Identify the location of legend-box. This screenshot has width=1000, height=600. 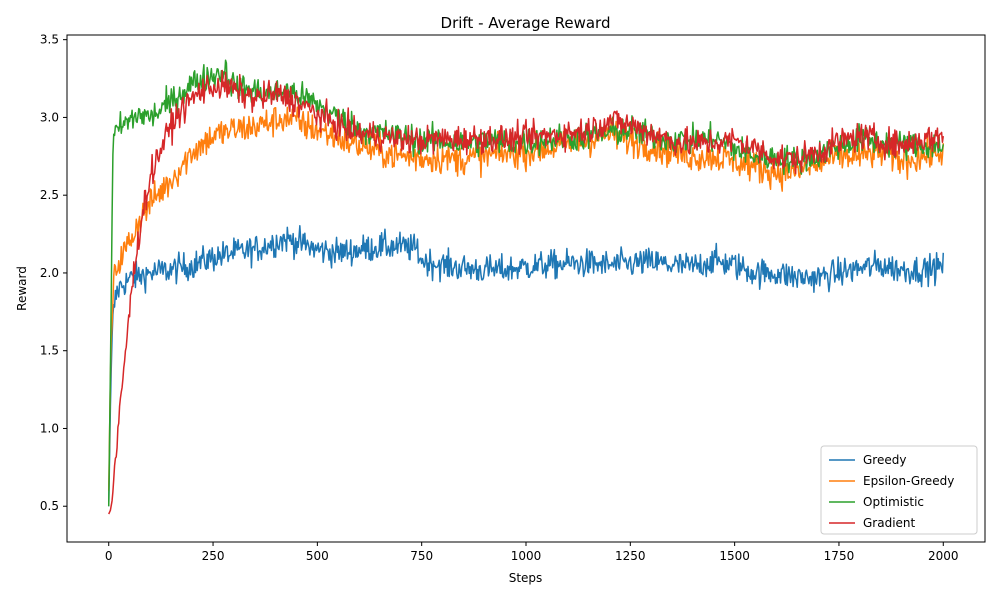
(899, 490).